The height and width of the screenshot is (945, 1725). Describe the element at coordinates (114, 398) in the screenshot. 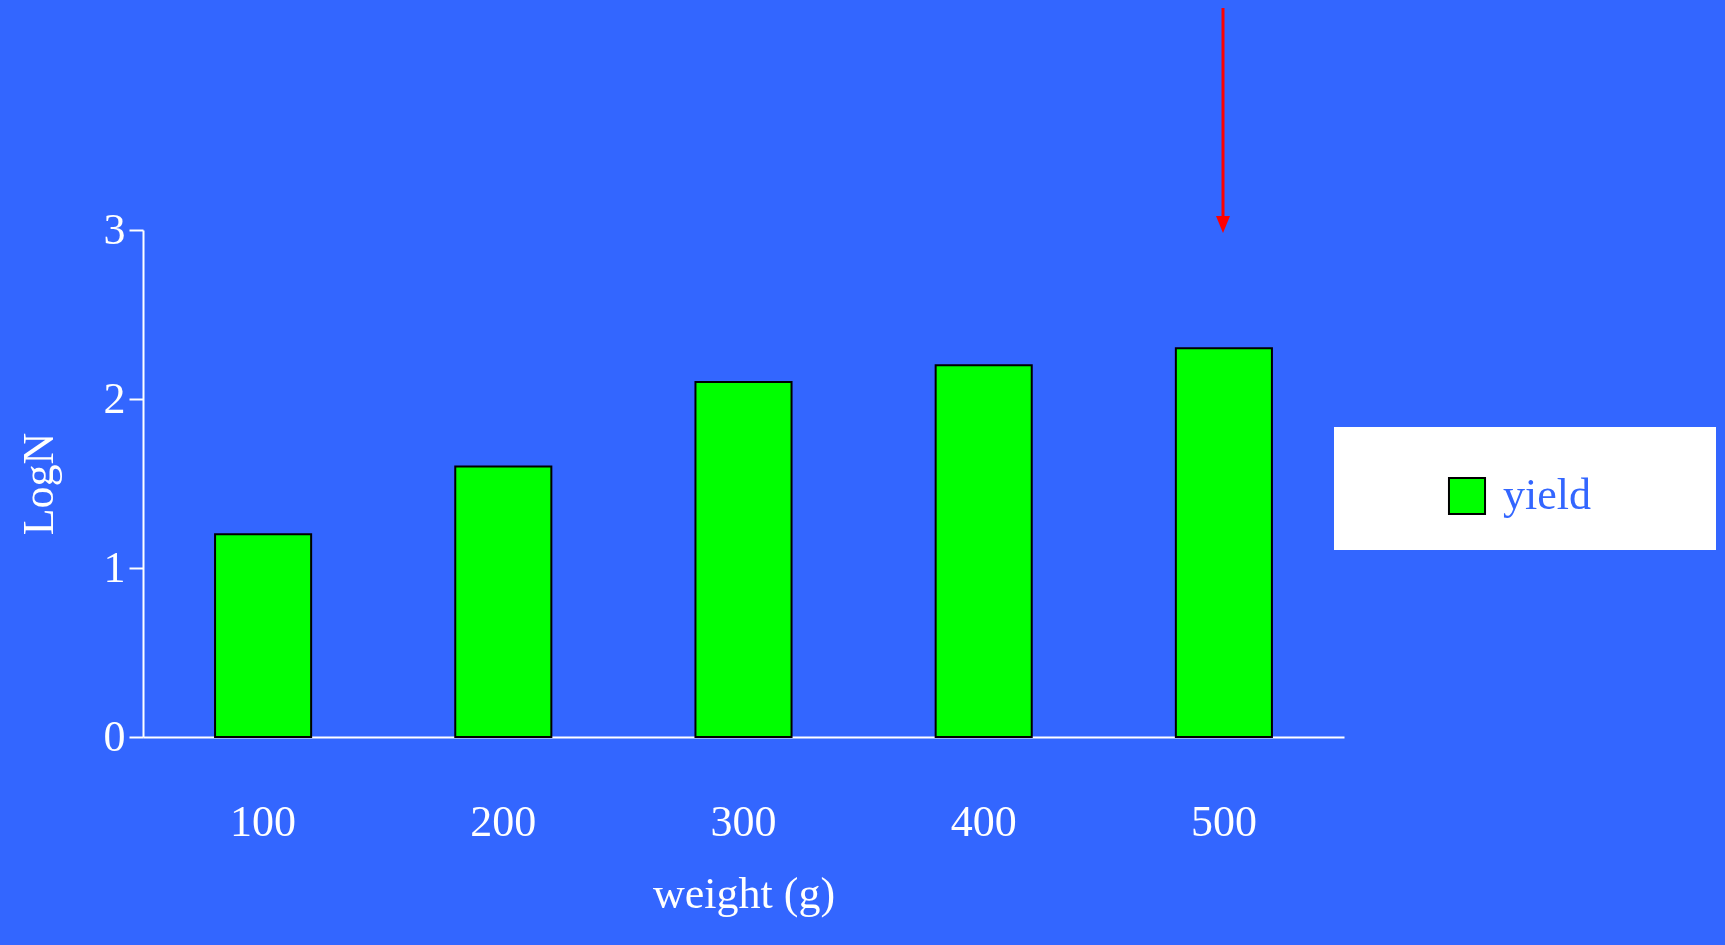

I see `y-tick-label: 2` at that location.